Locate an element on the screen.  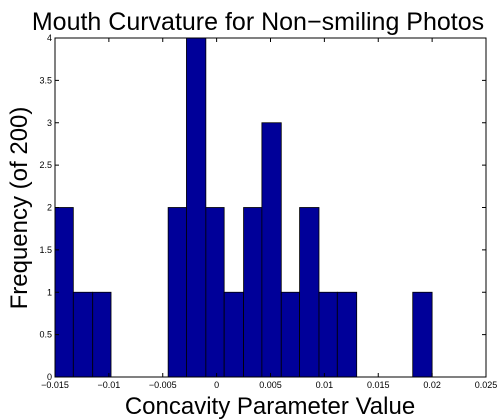
x-tick-label-3: 0 is located at coordinates (216, 385).